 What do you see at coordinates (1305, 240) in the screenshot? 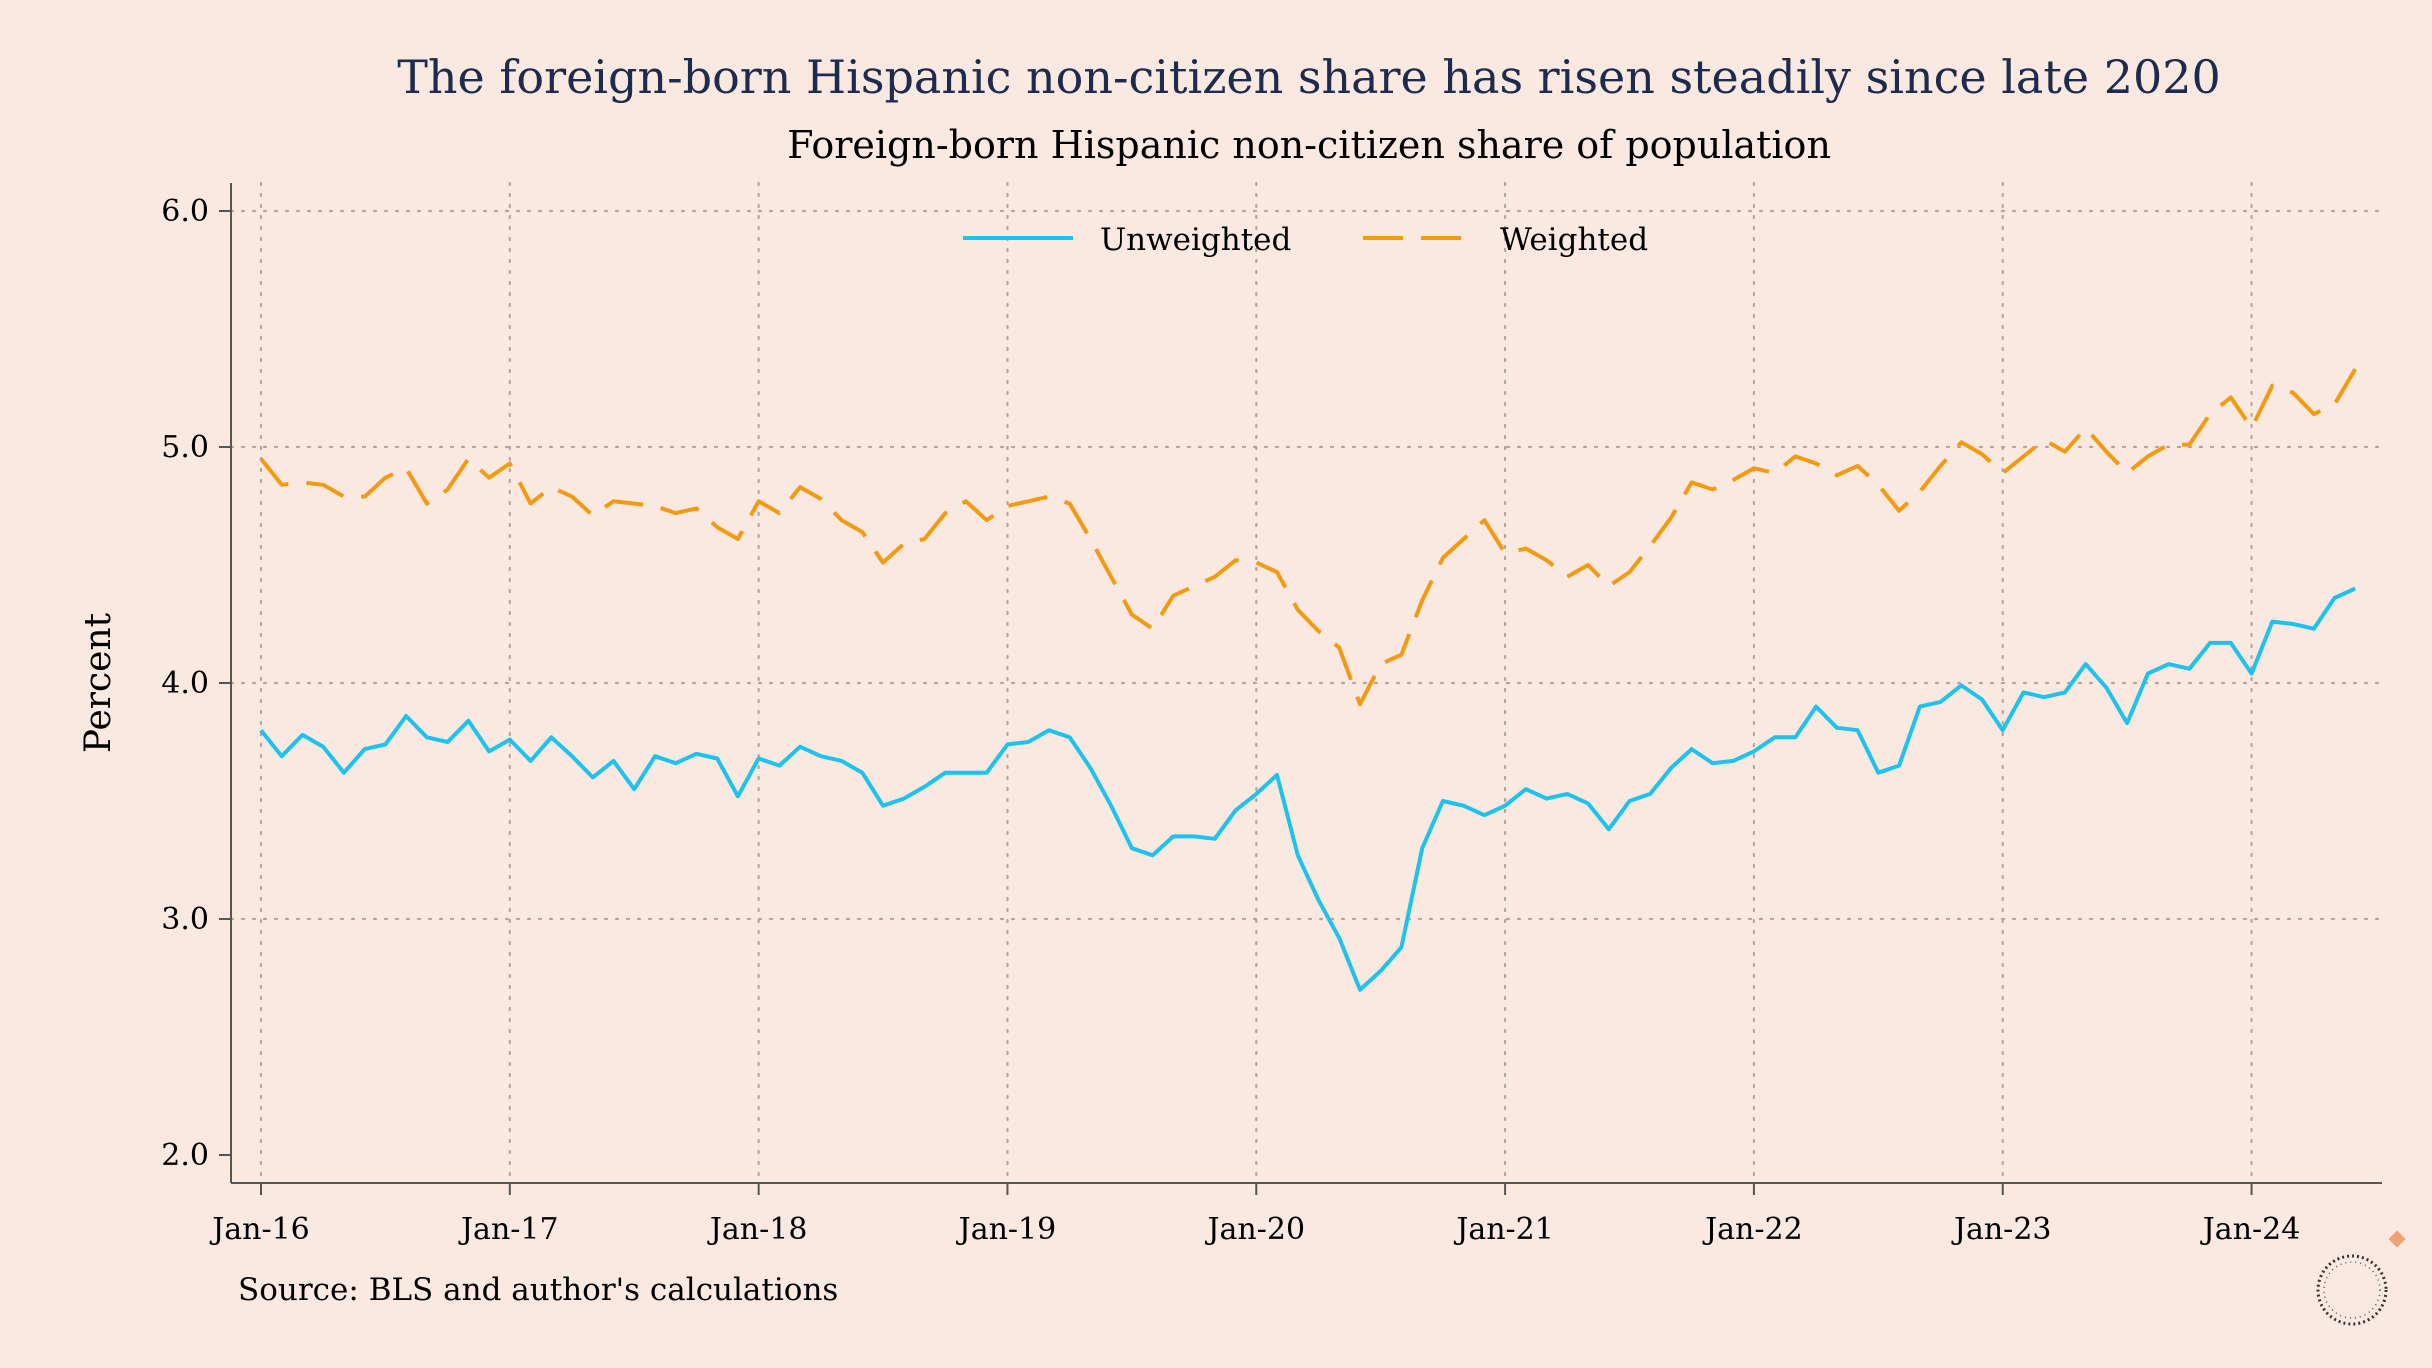
I see `legend: Unweighted Weighted` at bounding box center [1305, 240].